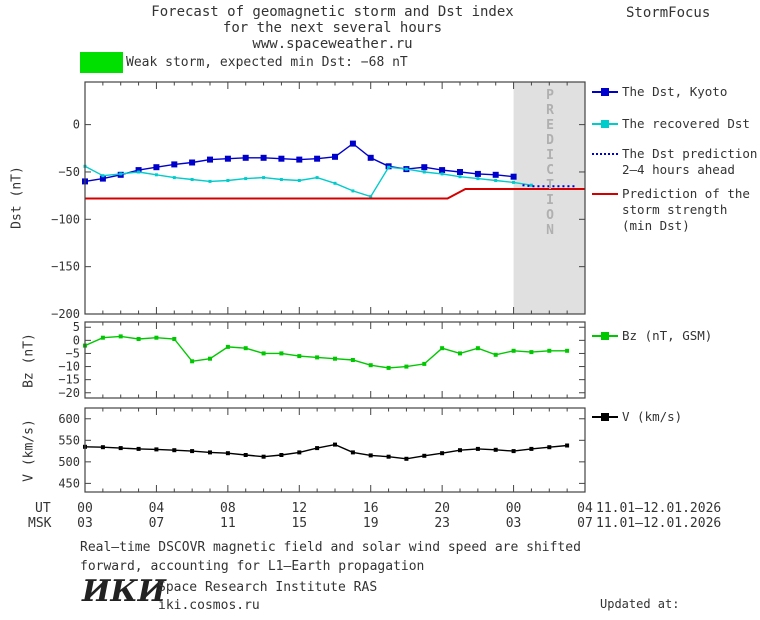 This screenshot has height=620, width=760. What do you see at coordinates (659, 523) in the screenshot?
I see `msk-date-range: 11.01–12.01.2026` at bounding box center [659, 523].